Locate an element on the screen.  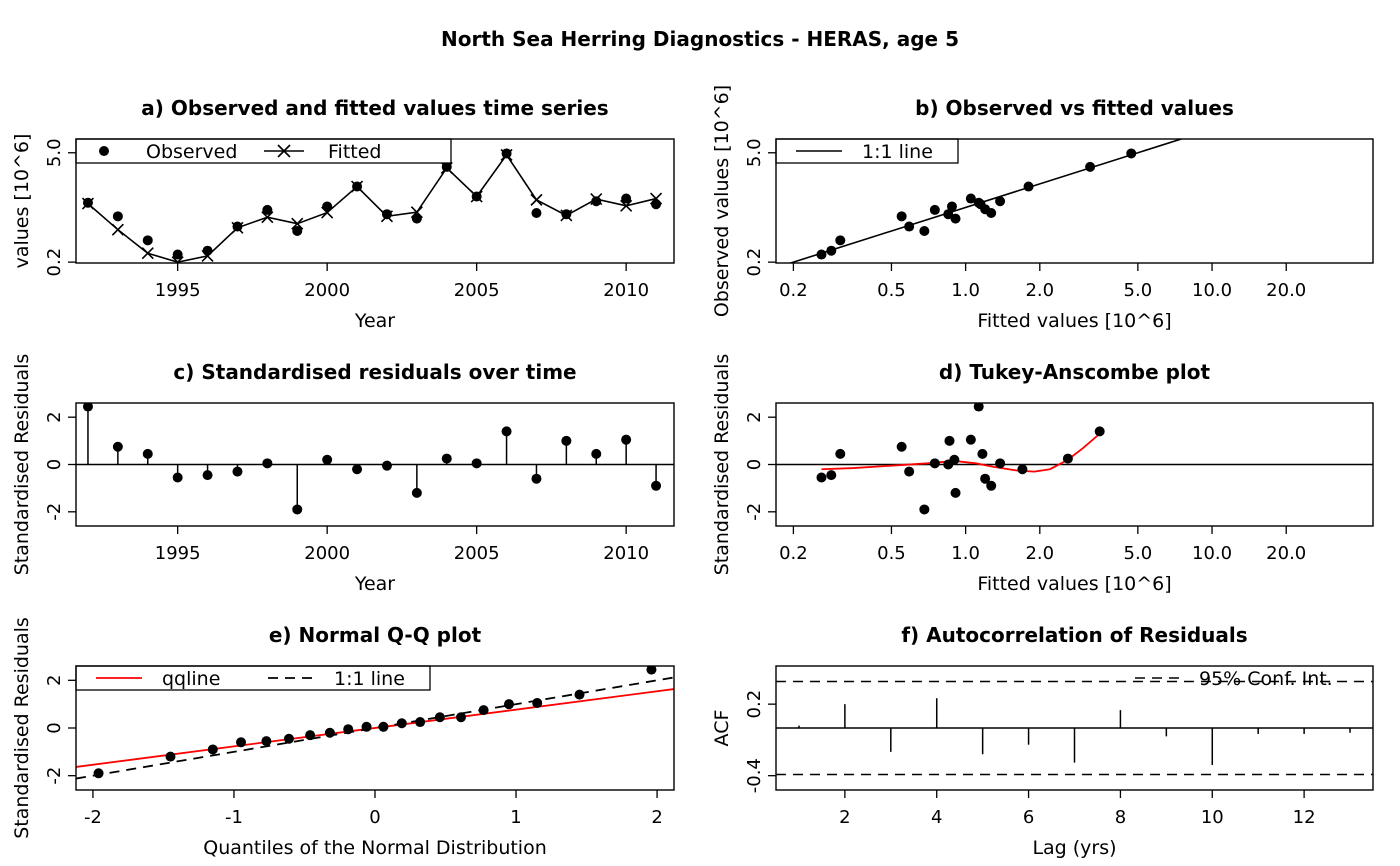
panel-frame-b is located at coordinates (1074, 201).